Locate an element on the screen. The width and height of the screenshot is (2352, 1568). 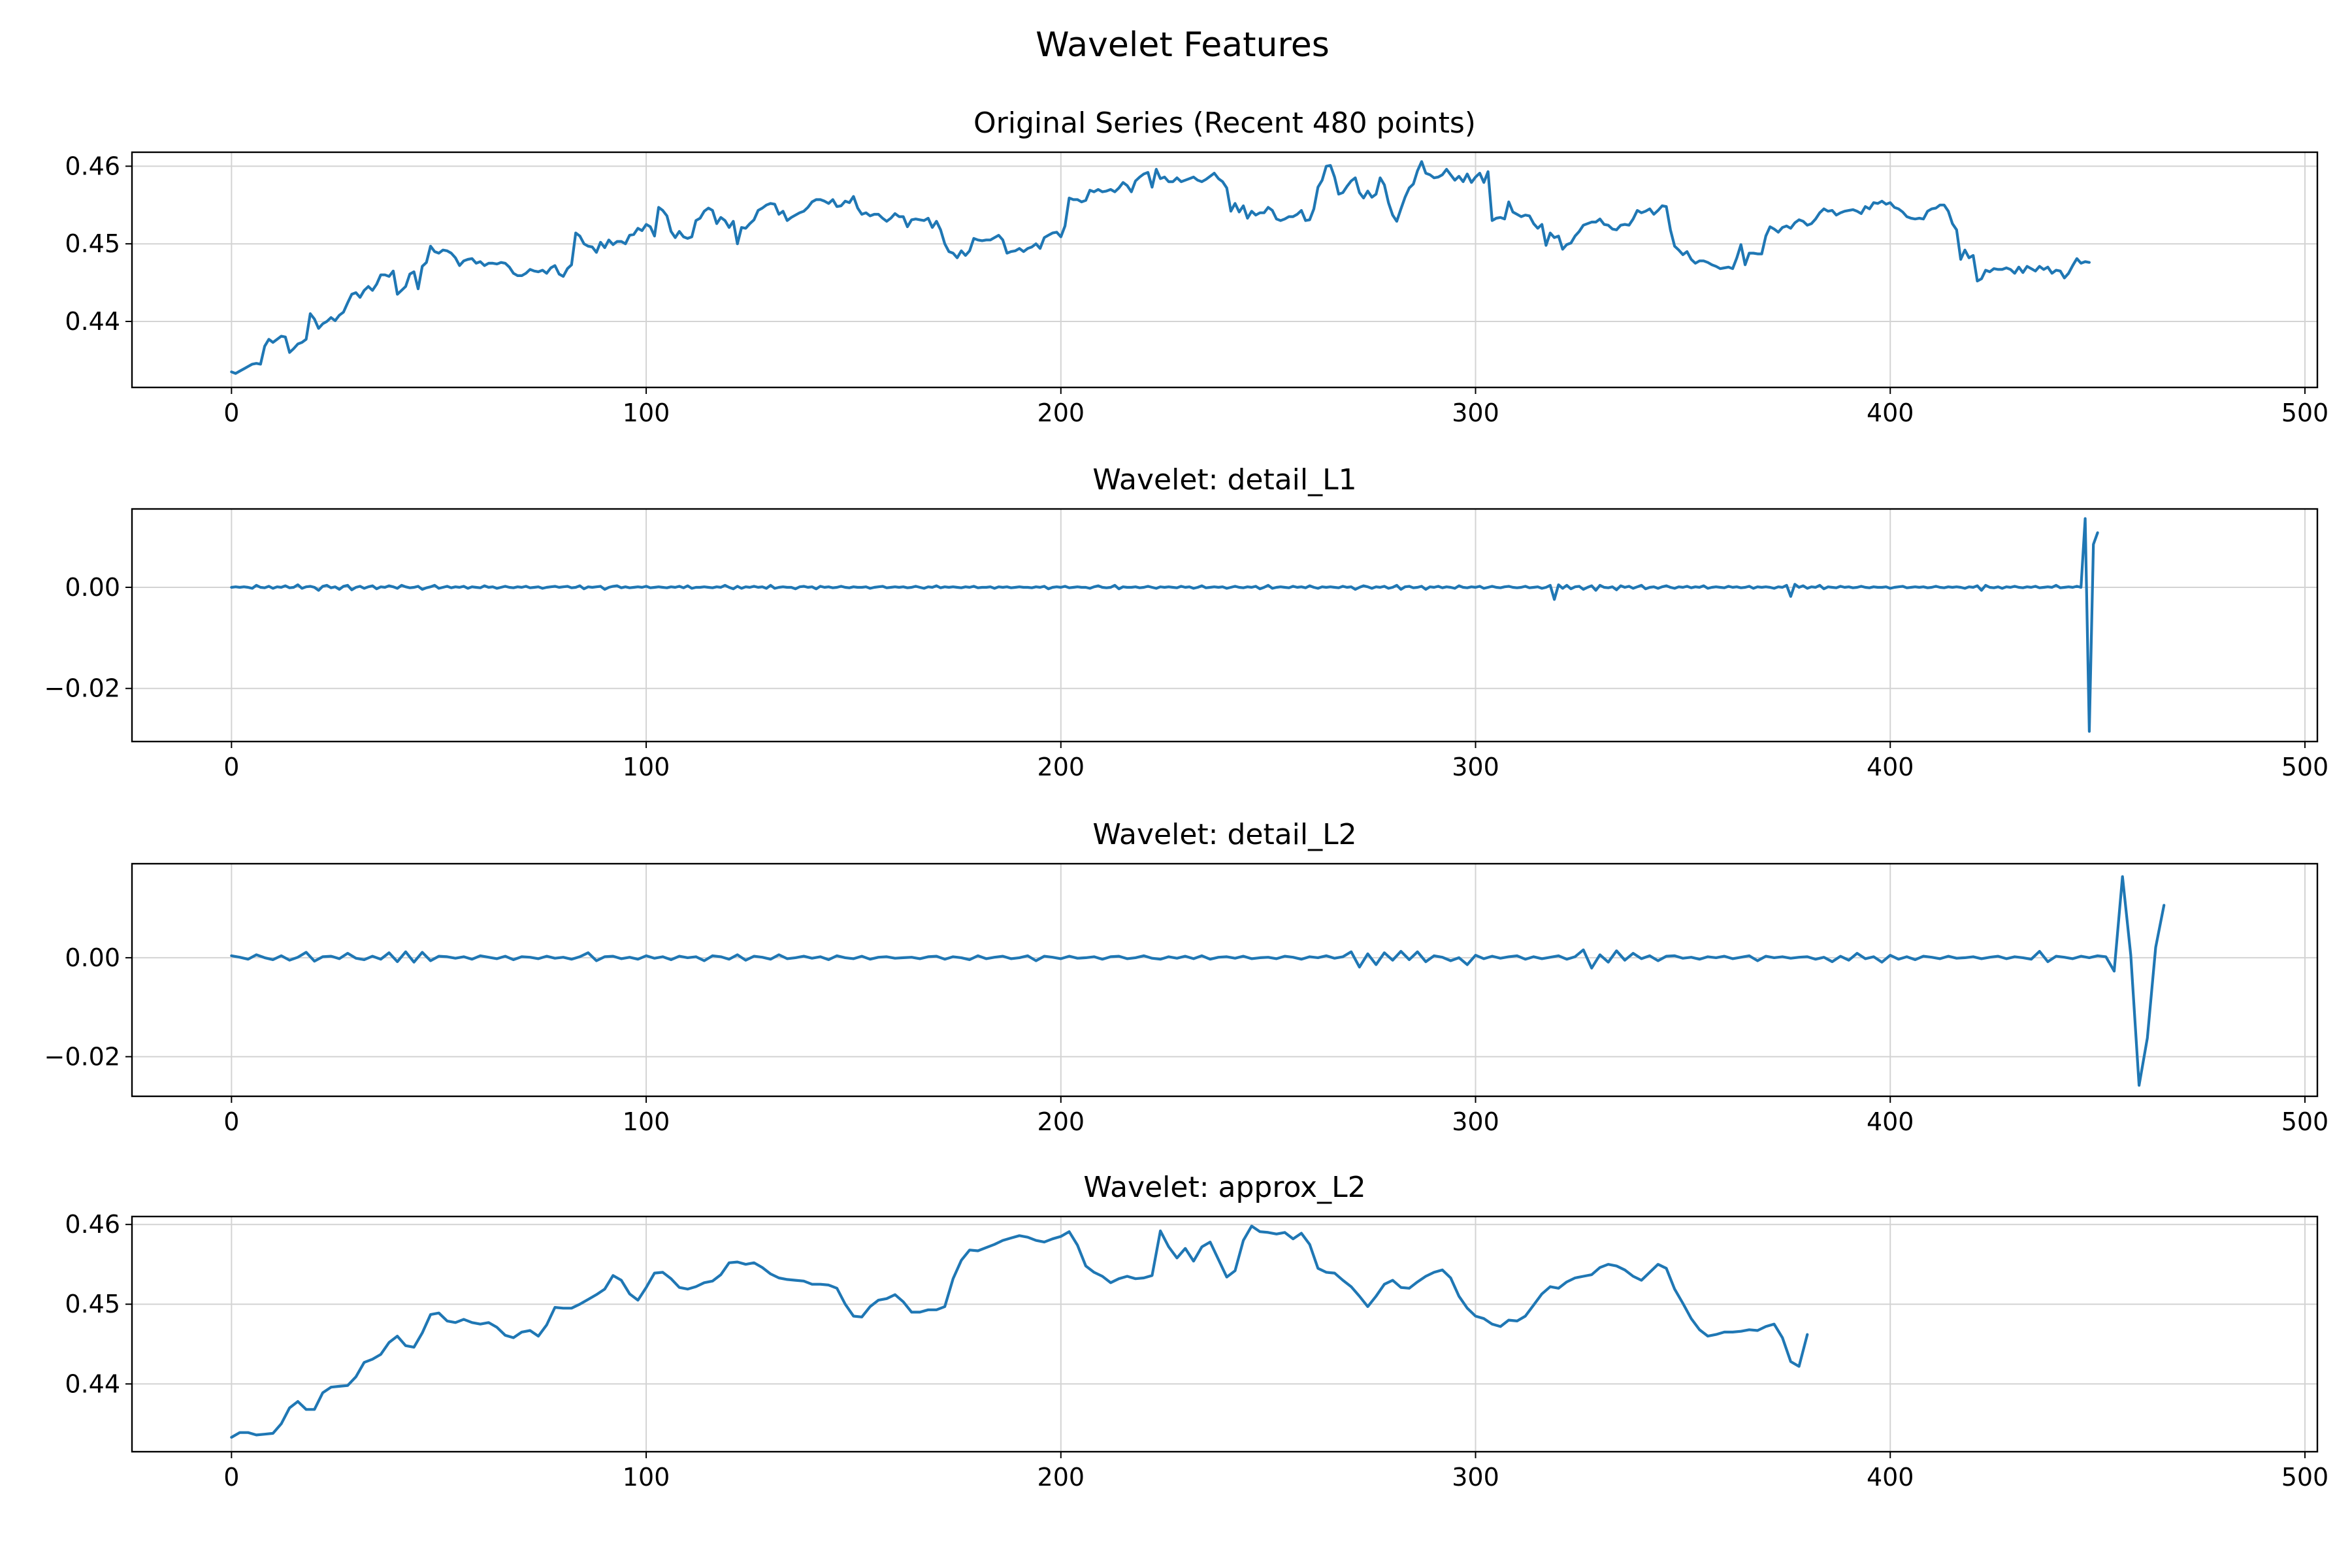
subplot-title: Wavelet: detail_L2 is located at coordinates (1224, 834).